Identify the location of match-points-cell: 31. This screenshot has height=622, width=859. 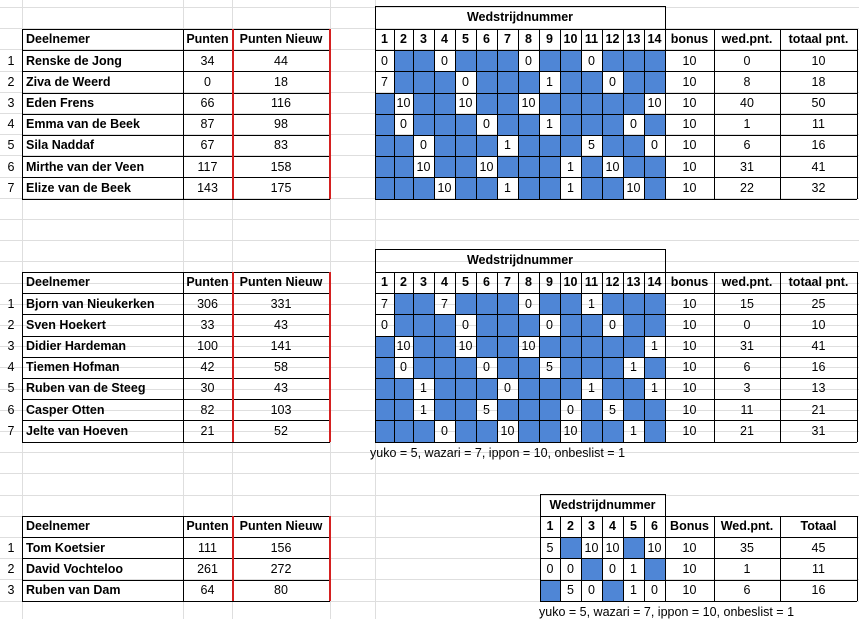
(747, 345).